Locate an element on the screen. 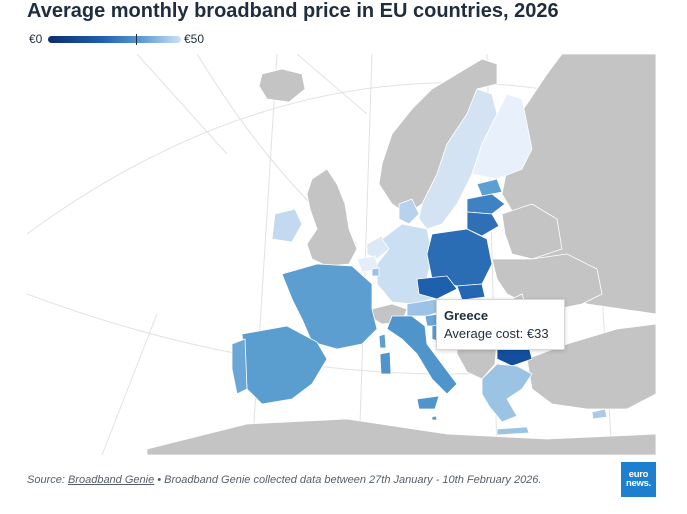 This screenshot has height=514, width=687. tooltip-value: Average cost: €33 is located at coordinates (496, 333).